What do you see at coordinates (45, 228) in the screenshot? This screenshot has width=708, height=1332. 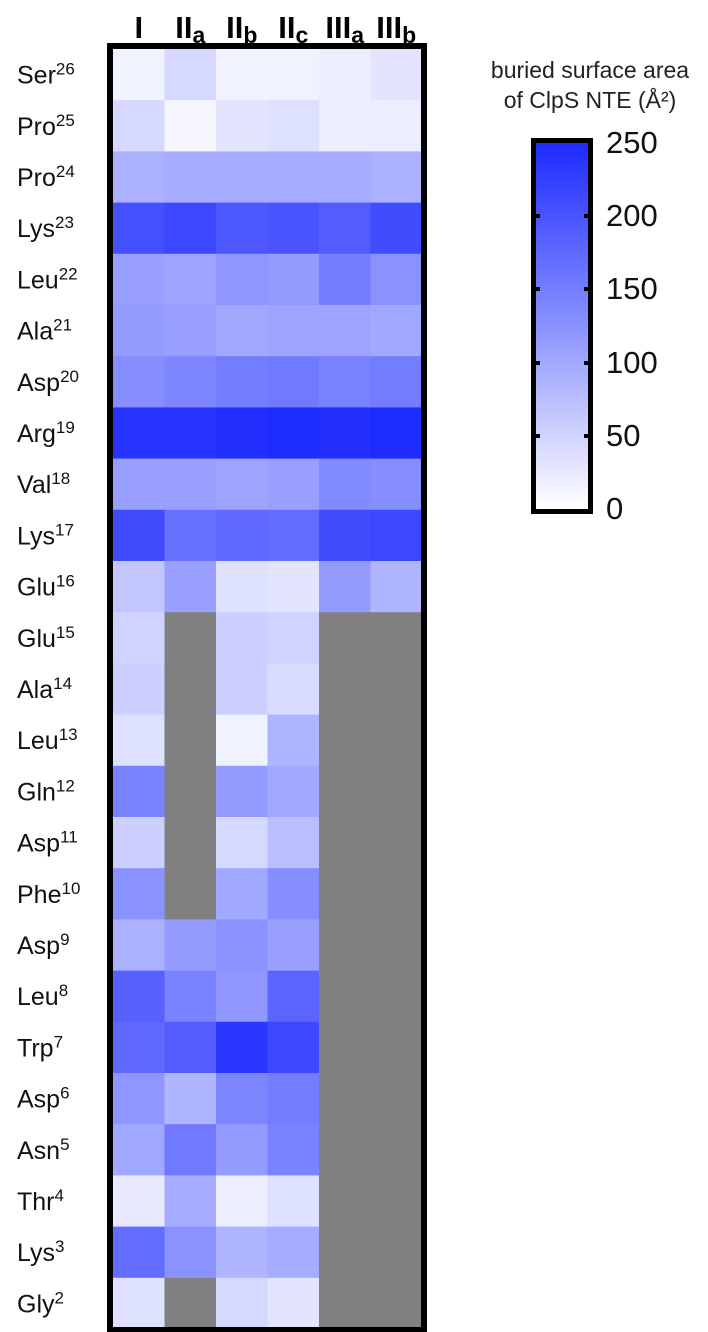 I see `row-label: Lys23` at bounding box center [45, 228].